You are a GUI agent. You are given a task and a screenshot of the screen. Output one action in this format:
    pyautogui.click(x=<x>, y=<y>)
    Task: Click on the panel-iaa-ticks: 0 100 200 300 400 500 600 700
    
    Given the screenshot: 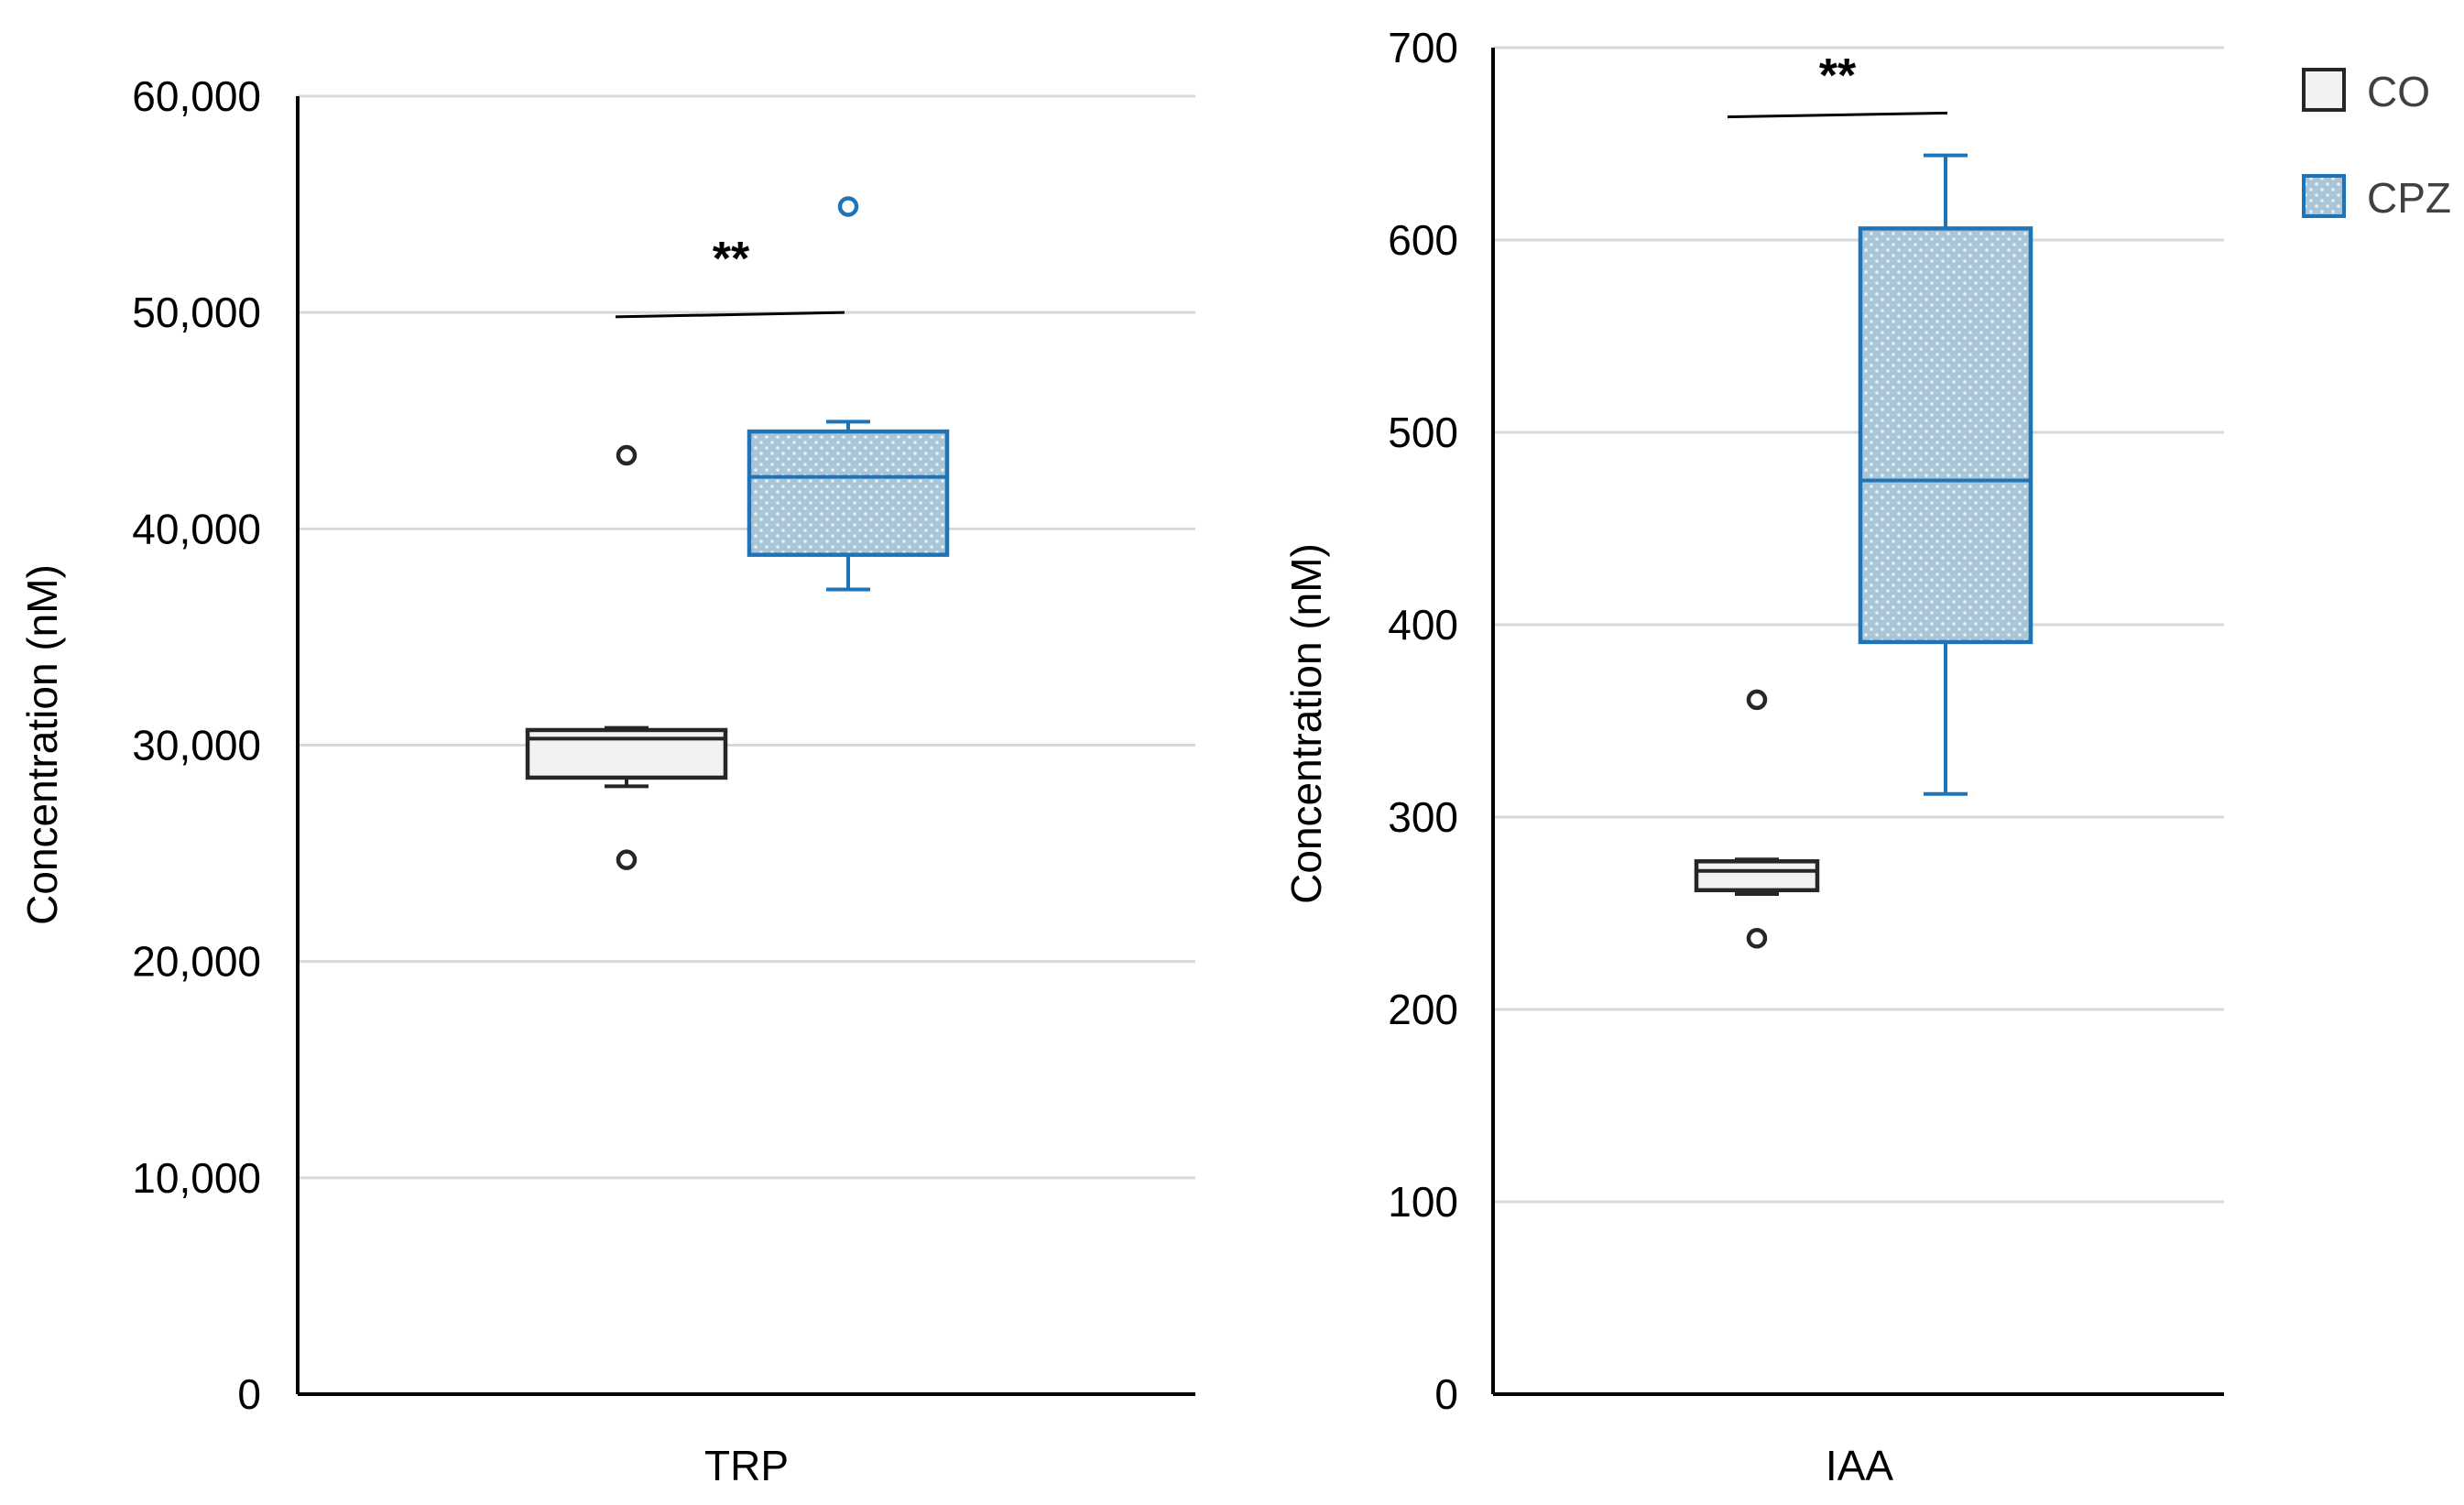 What is the action you would take?
    pyautogui.click(x=1423, y=721)
    